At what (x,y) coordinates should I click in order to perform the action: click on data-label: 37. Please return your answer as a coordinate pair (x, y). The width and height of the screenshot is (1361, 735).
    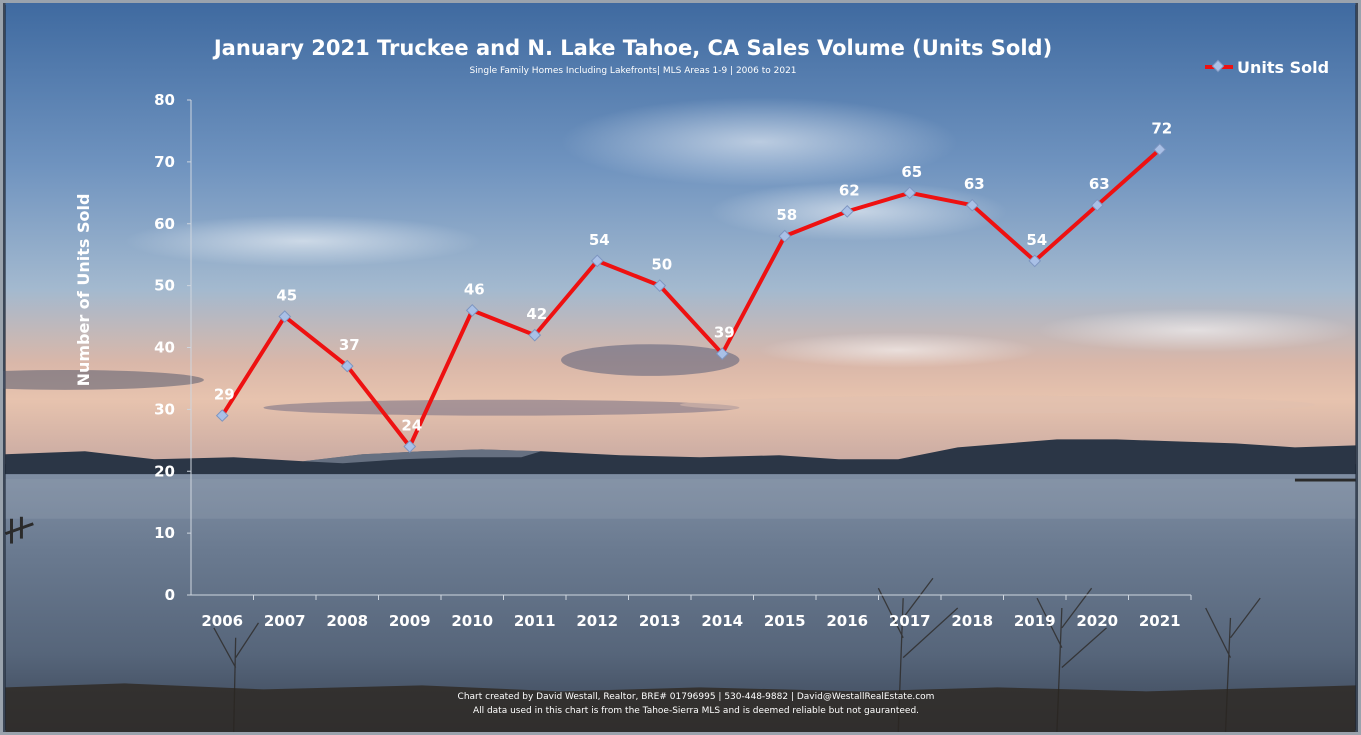
    Looking at the image, I should click on (349, 345).